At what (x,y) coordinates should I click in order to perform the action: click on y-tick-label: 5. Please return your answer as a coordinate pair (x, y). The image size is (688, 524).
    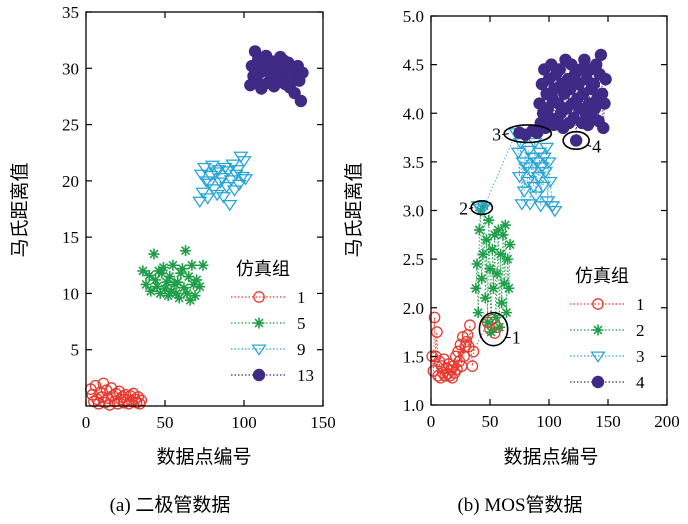
    Looking at the image, I should click on (75, 350).